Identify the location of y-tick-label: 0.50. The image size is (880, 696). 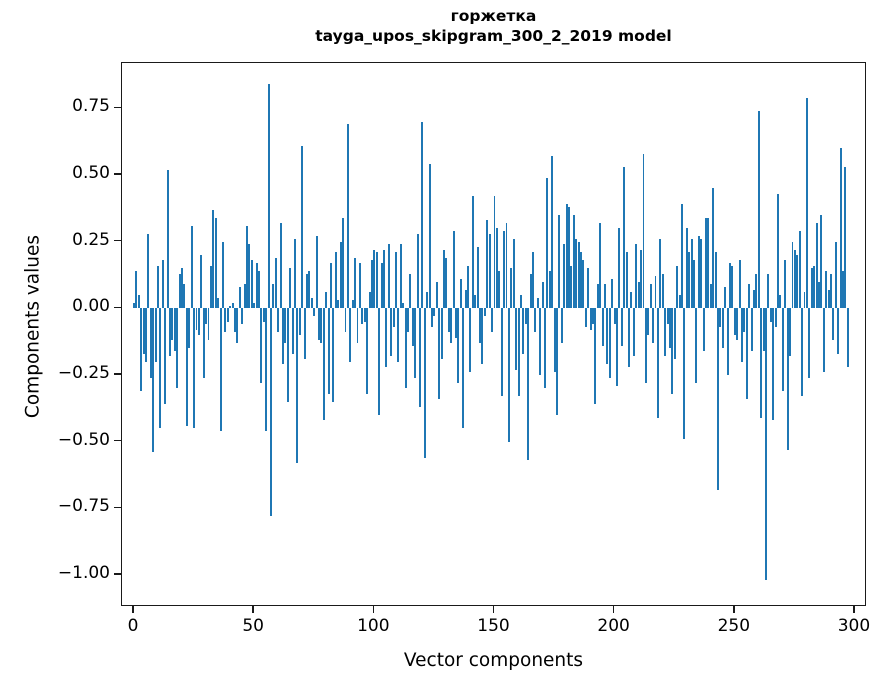
(91, 173).